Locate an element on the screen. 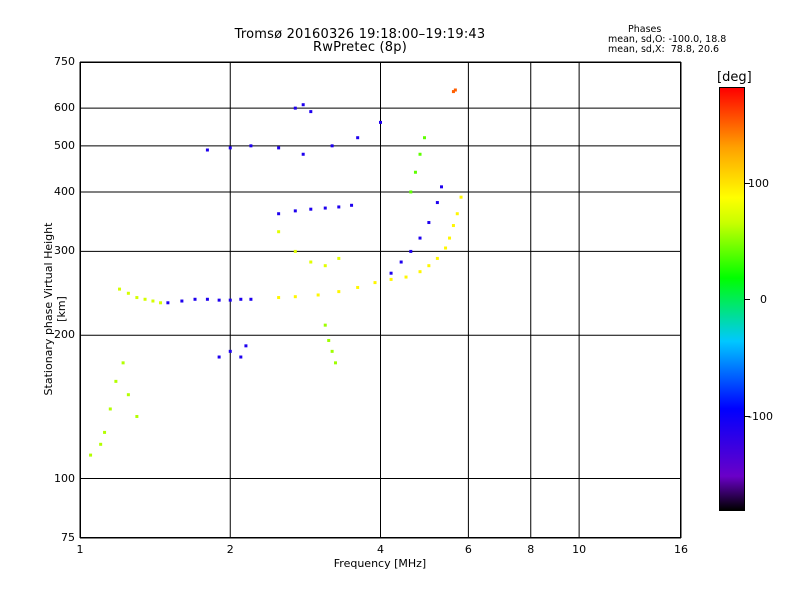  x-tick-label: 10 is located at coordinates (579, 549).